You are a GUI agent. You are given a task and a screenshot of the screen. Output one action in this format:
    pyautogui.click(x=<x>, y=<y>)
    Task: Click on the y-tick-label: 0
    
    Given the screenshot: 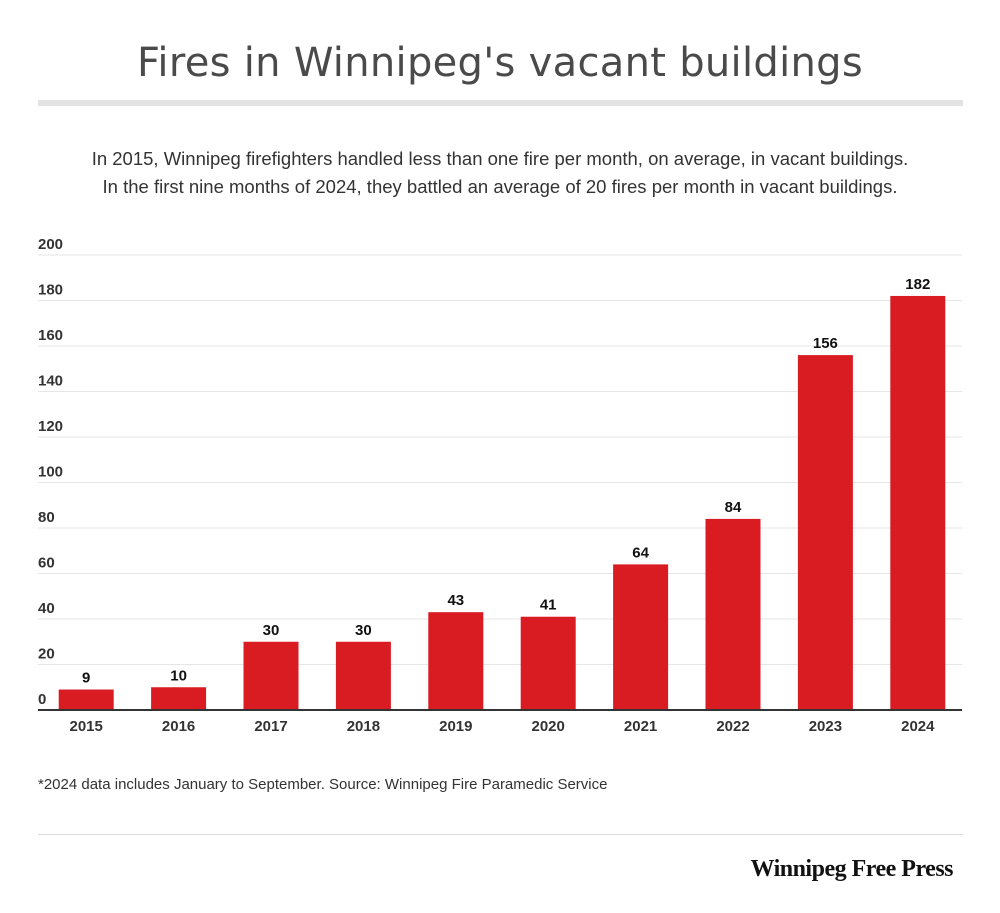 What is the action you would take?
    pyautogui.click(x=42, y=699)
    